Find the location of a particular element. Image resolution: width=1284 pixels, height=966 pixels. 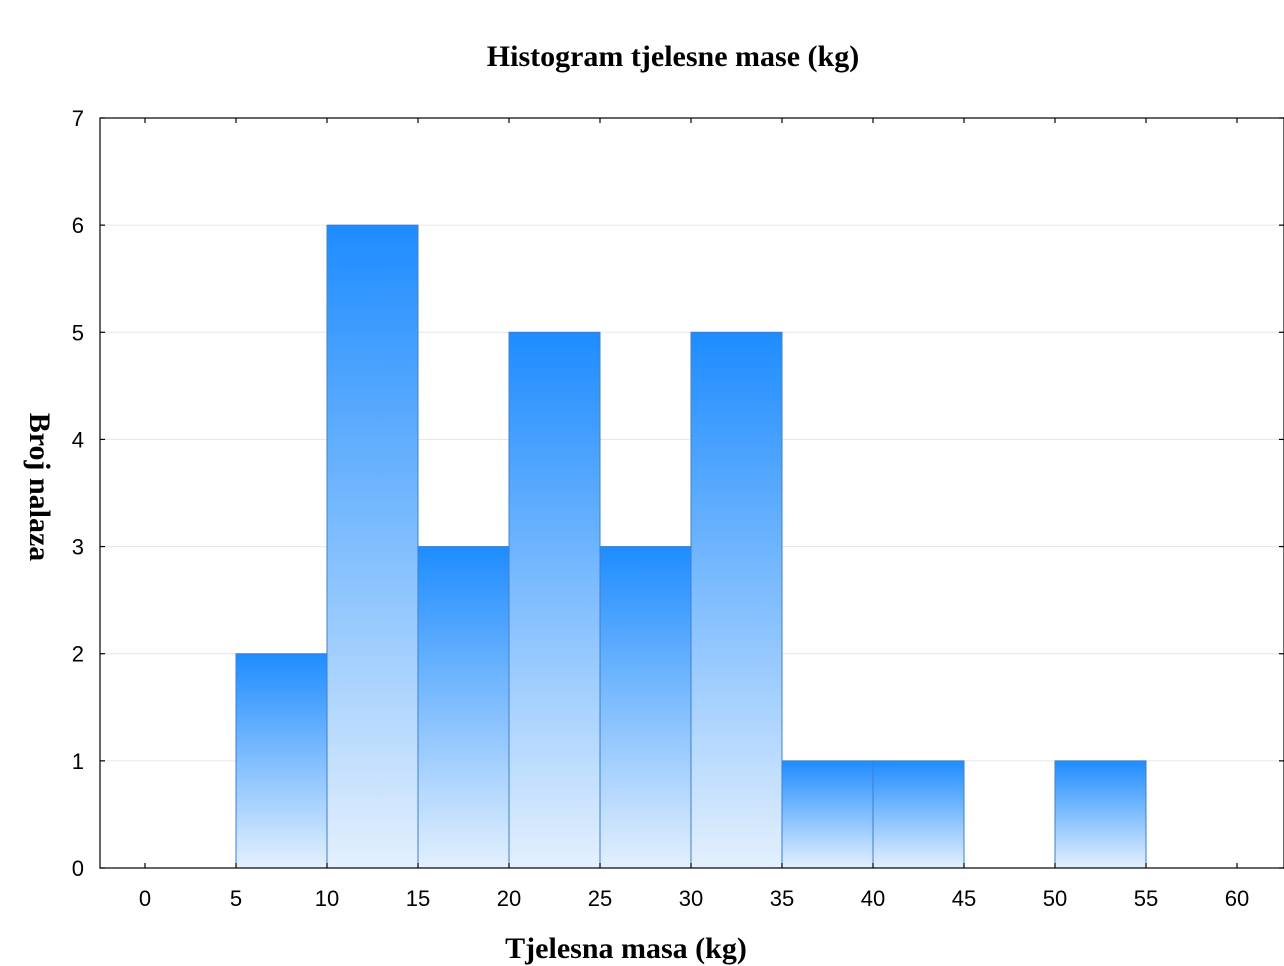

y-tick-label: 1 is located at coordinates (78, 761).